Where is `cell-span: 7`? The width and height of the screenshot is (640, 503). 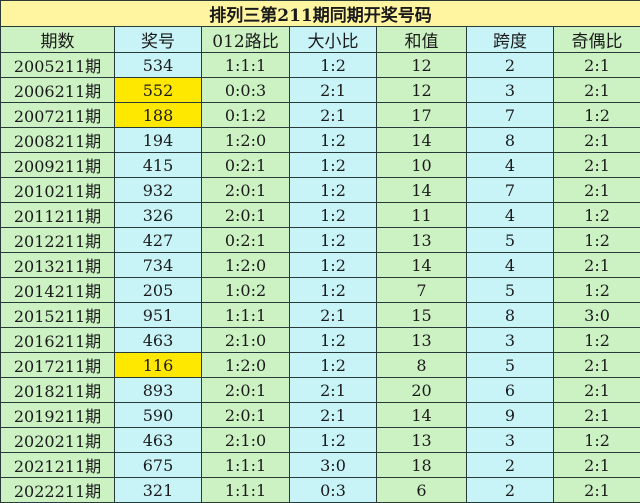
cell-span: 7 is located at coordinates (510, 190).